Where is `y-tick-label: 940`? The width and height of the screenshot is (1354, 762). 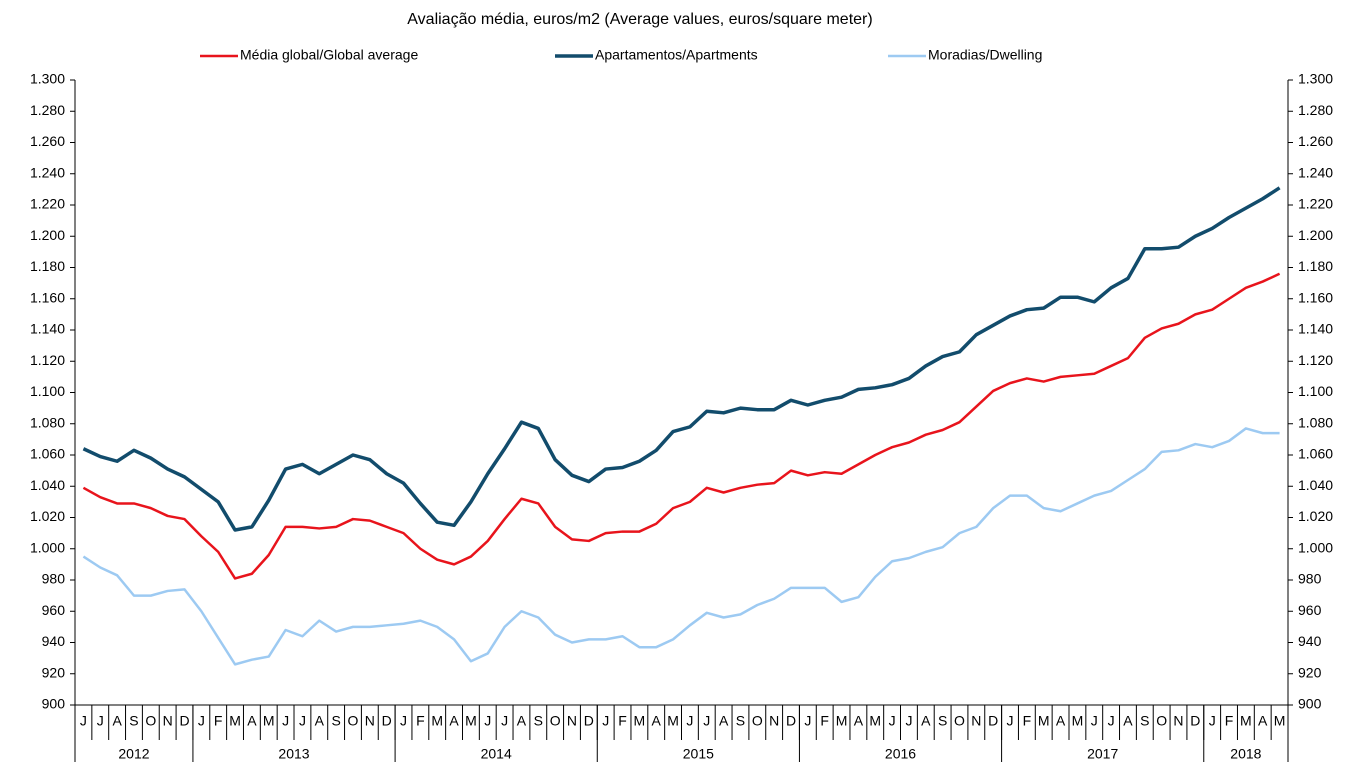 y-tick-label: 940 is located at coordinates (54, 641).